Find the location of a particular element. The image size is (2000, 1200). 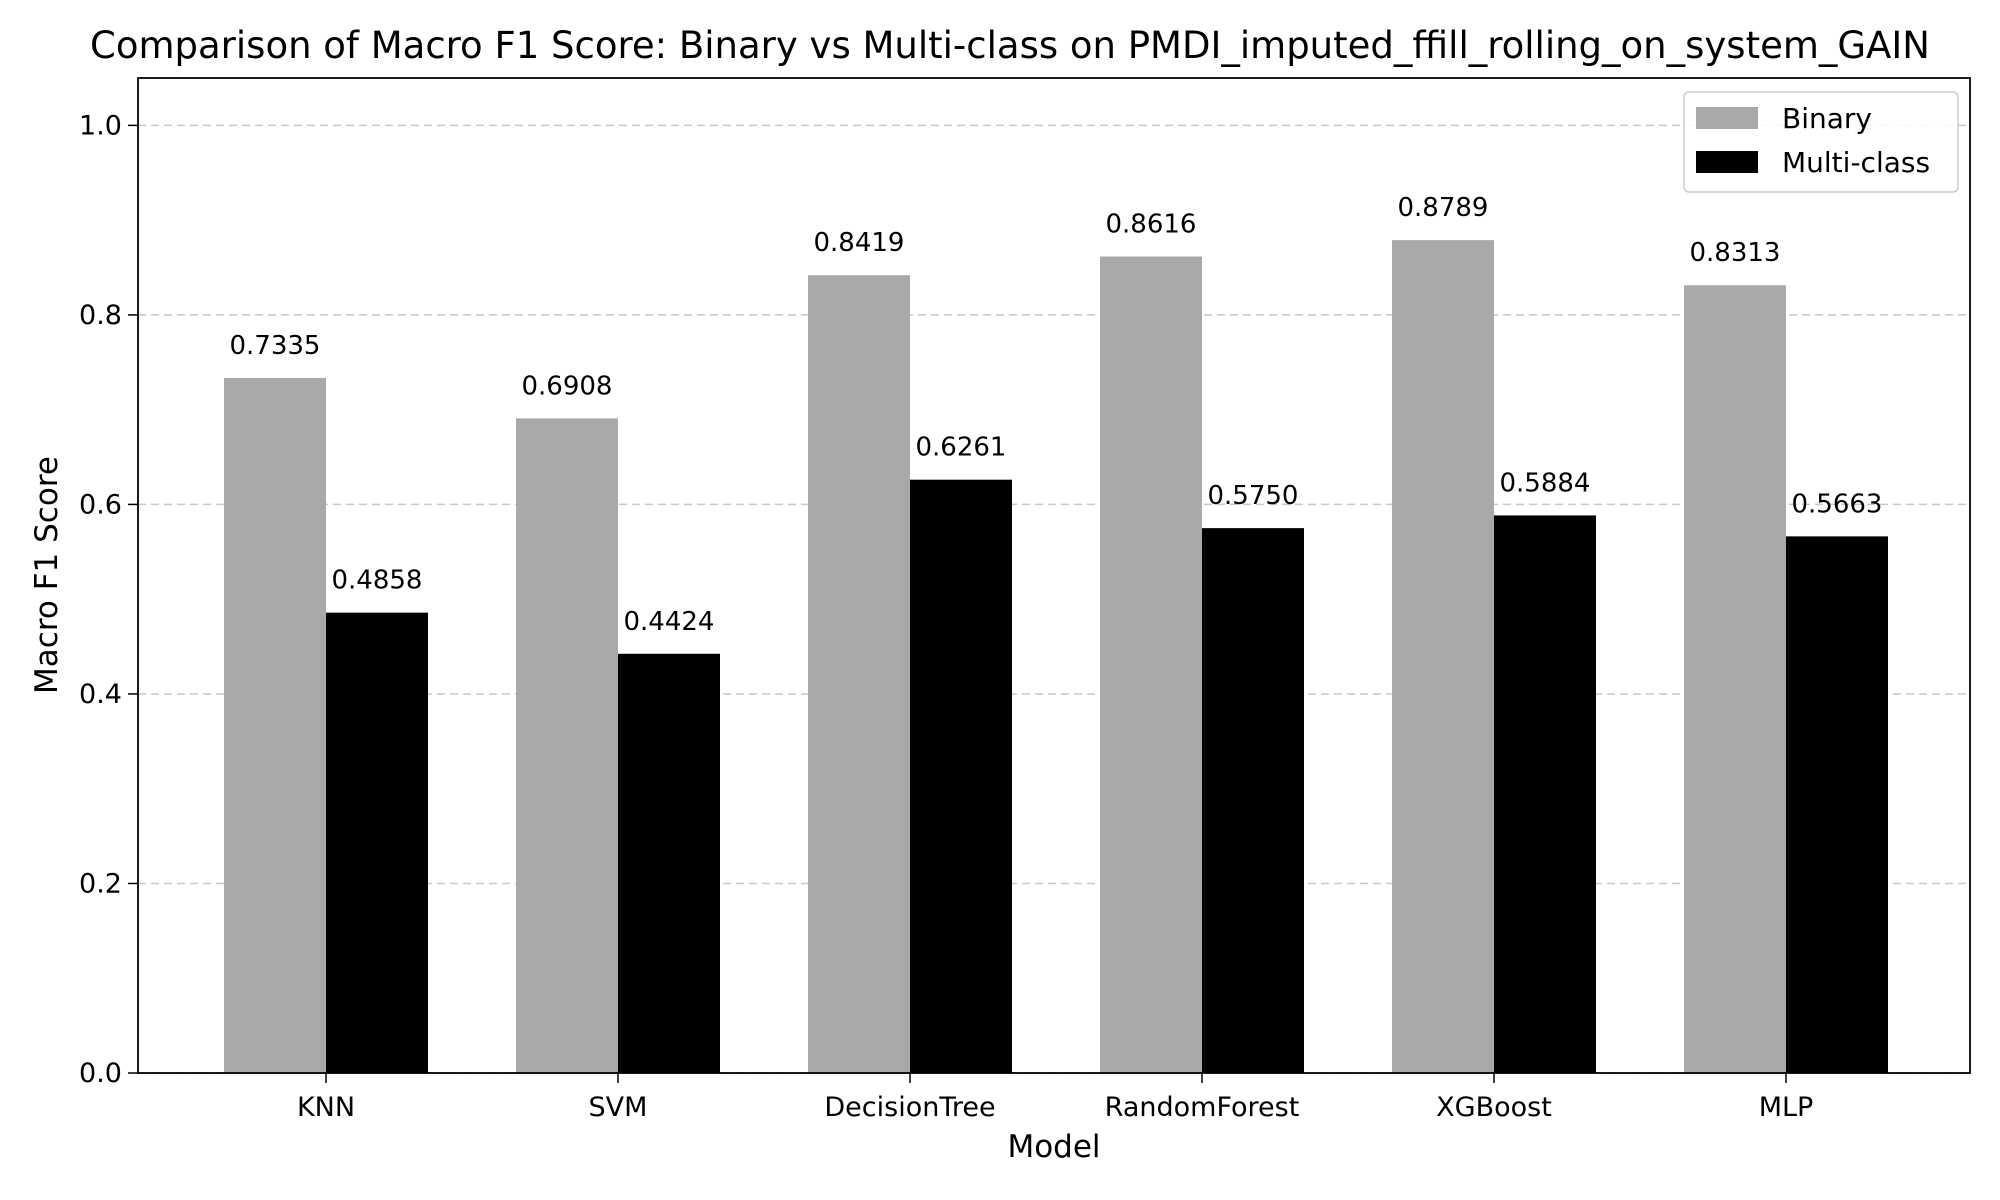

data-label: 0.6908 is located at coordinates (567, 386).